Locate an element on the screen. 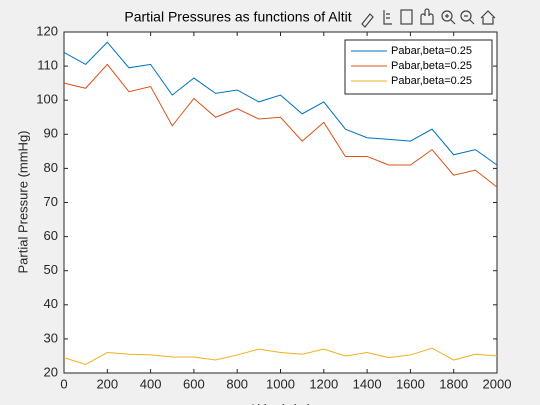  y-tick-label: 50 is located at coordinates (51, 269).